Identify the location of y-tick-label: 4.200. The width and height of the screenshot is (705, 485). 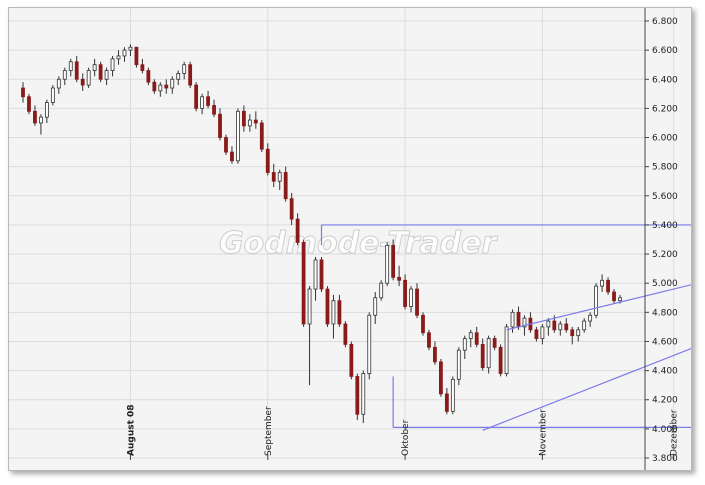
(665, 401).